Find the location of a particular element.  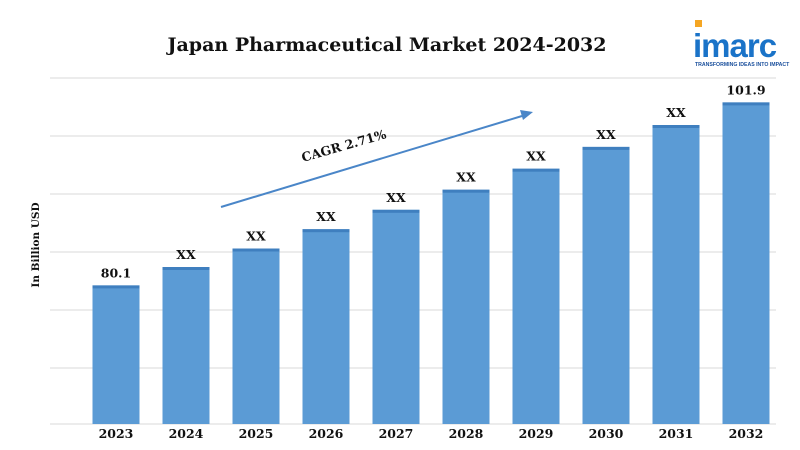

bar-top-2030 is located at coordinates (606, 148).